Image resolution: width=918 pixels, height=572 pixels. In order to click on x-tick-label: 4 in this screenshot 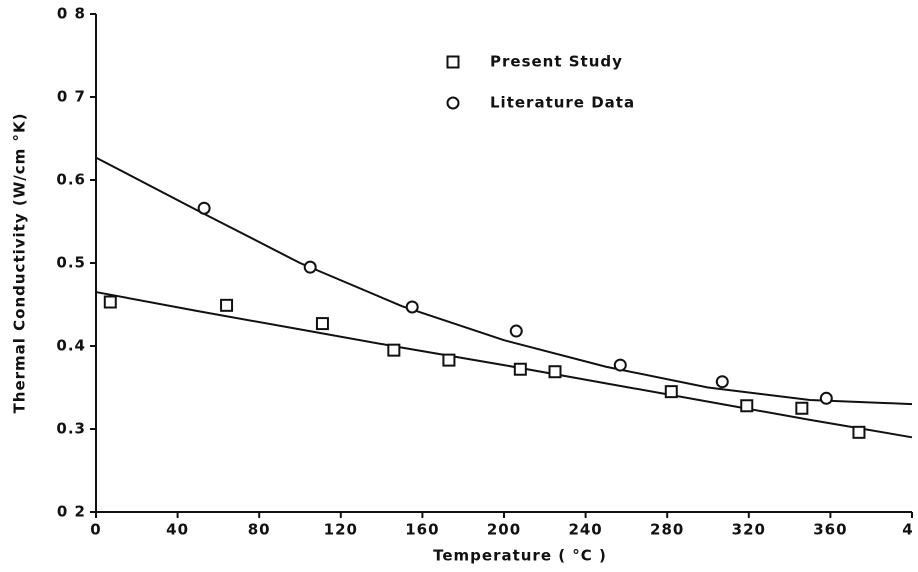, I will do `click(907, 530)`.